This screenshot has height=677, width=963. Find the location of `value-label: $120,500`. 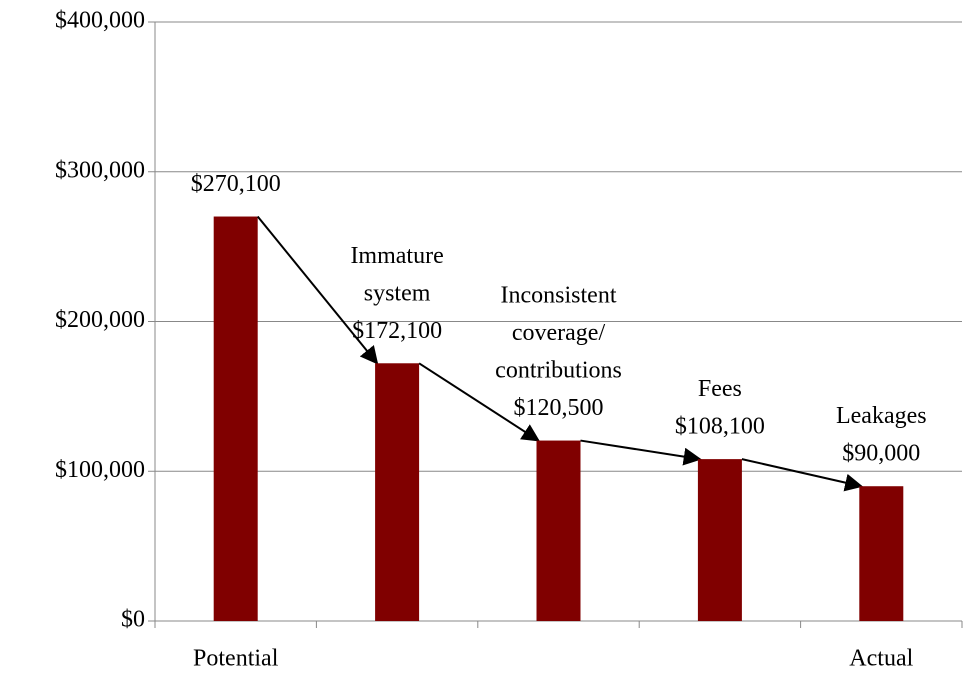

value-label: $120,500 is located at coordinates (559, 408).